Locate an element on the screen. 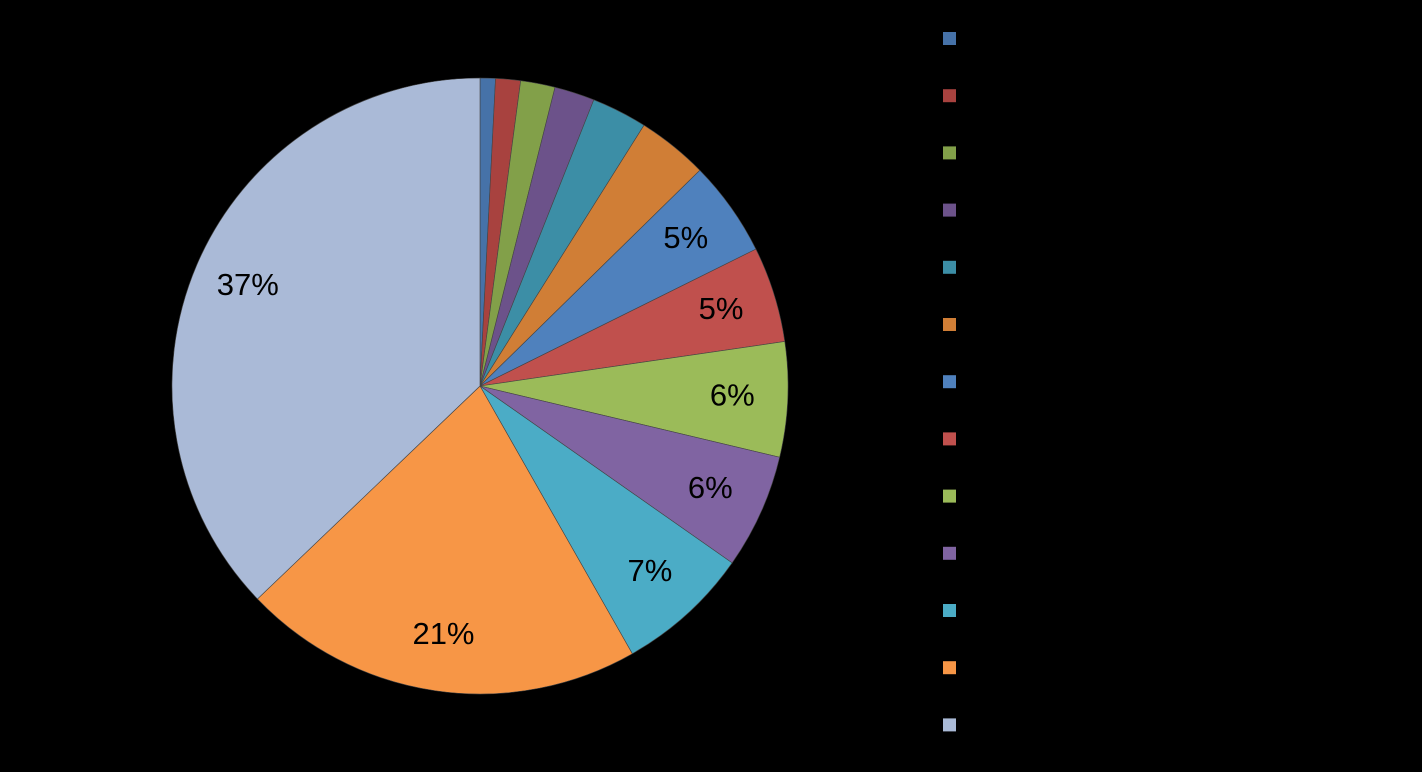 Image resolution: width=1422 pixels, height=772 pixels. data-label: 7% is located at coordinates (650, 570).